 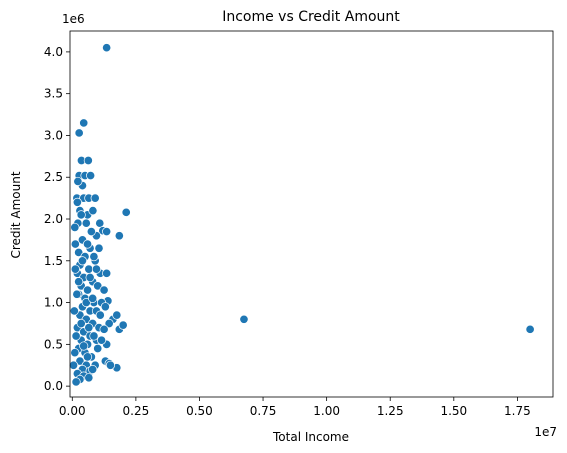 I want to click on x-axis-ticks: 0.00 0.25 0.50 0.75 1.00 1.25 1.50 1.75, so click(x=295, y=407).